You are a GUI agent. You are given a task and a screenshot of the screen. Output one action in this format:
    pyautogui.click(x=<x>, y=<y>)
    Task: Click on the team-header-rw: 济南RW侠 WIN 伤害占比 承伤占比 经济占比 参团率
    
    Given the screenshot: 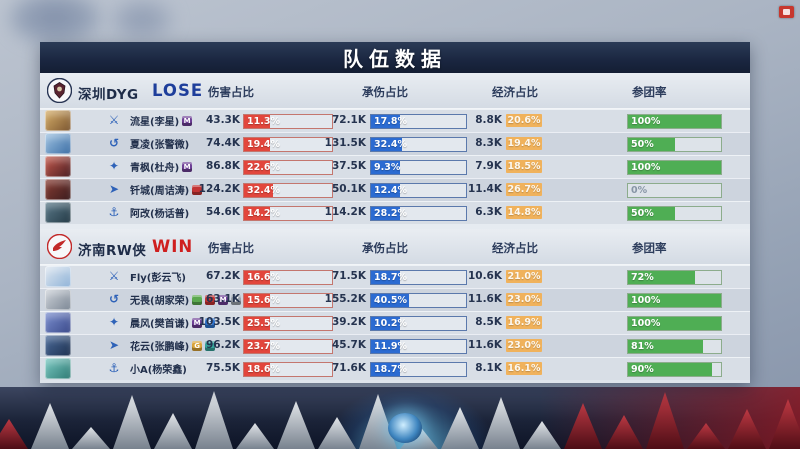 What is the action you would take?
    pyautogui.click(x=395, y=247)
    